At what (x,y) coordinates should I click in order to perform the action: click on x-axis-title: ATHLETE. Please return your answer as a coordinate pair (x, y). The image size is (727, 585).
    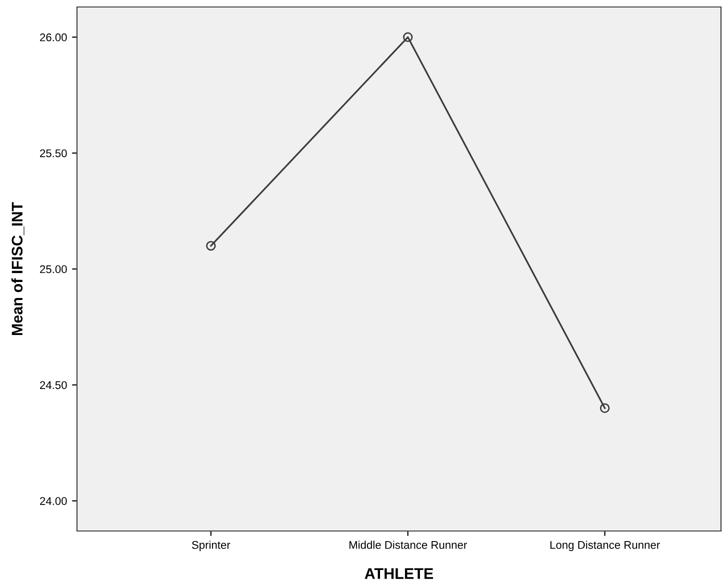
    Looking at the image, I should click on (399, 573).